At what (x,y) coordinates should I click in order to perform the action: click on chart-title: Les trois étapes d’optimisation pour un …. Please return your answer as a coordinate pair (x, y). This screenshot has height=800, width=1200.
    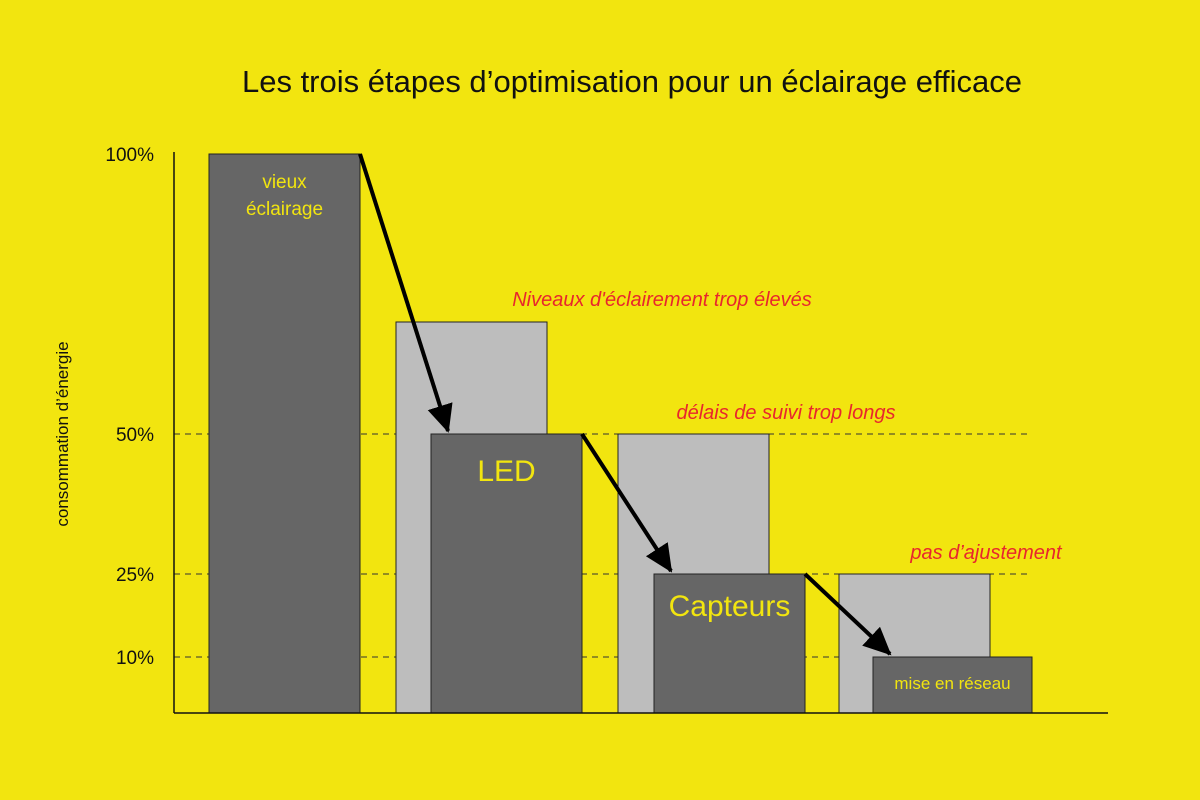
    Looking at the image, I should click on (632, 81).